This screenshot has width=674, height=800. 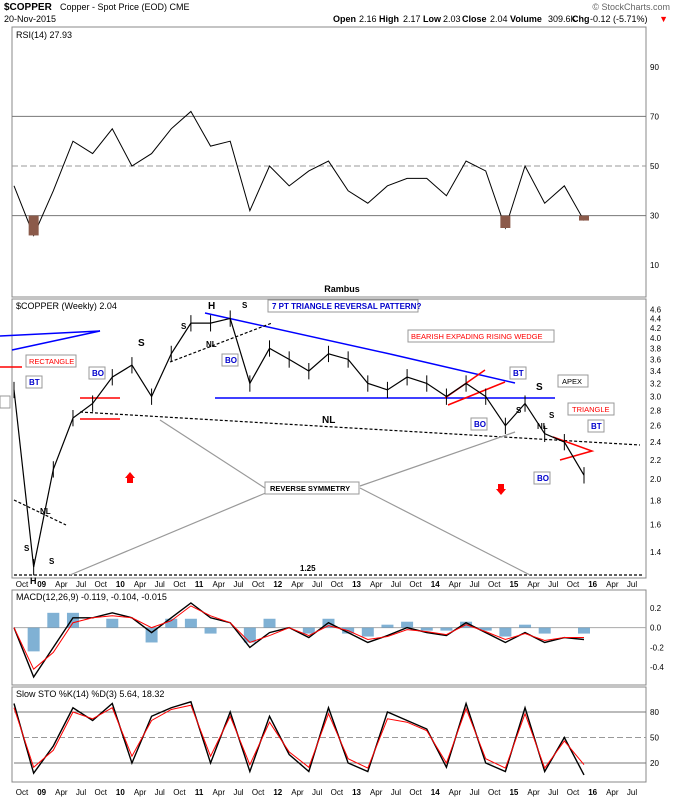 I want to click on macd-line, so click(x=299, y=640).